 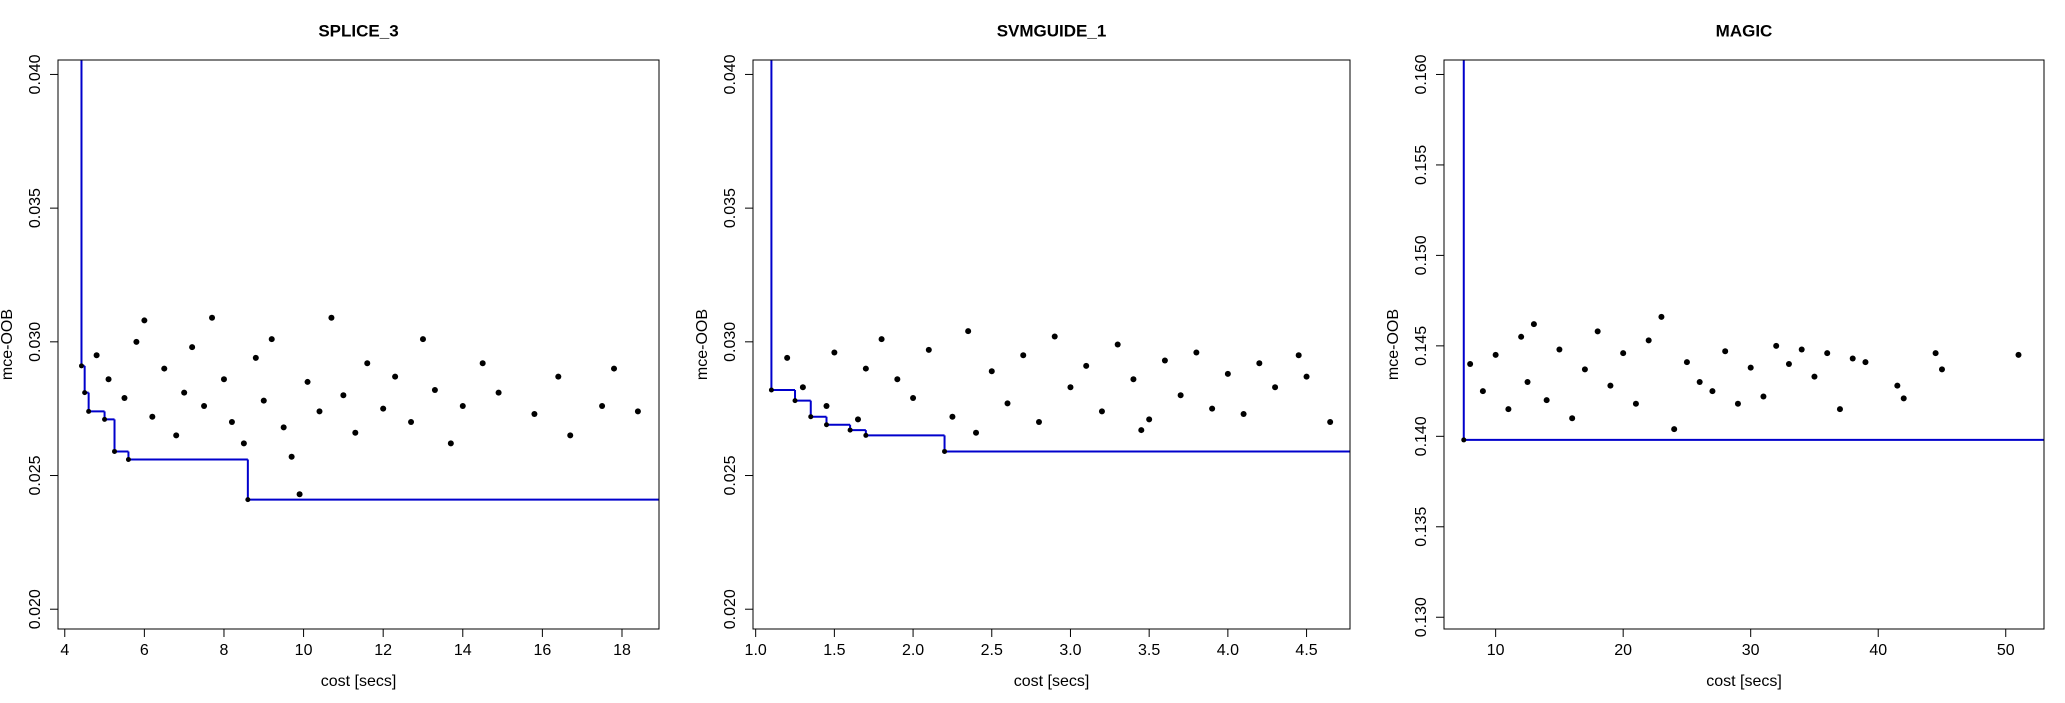 What do you see at coordinates (224, 650) in the screenshot?
I see `x-tick-label: 8` at bounding box center [224, 650].